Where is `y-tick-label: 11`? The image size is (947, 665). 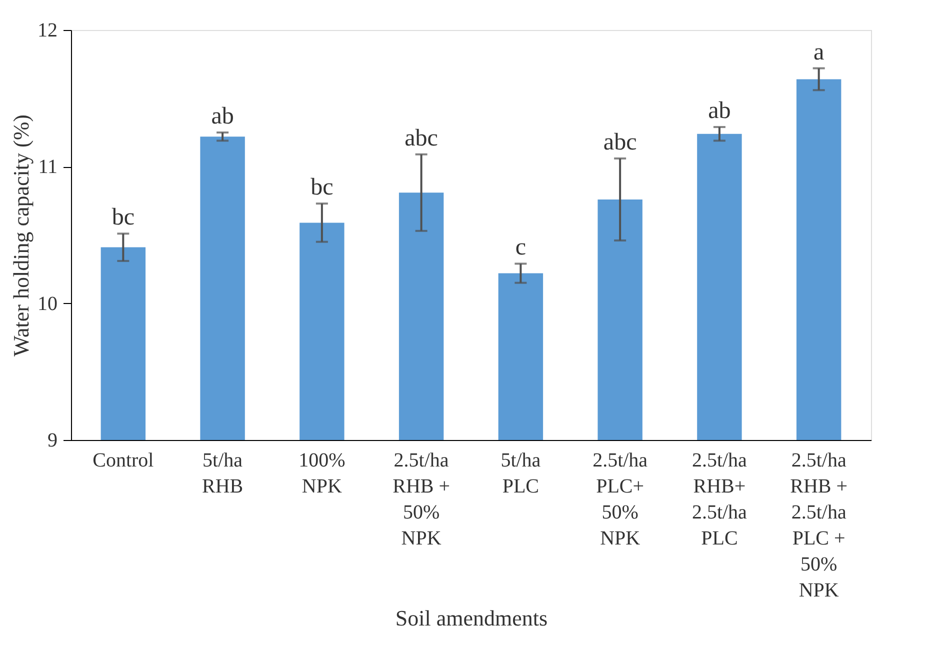 y-tick-label: 11 is located at coordinates (48, 167).